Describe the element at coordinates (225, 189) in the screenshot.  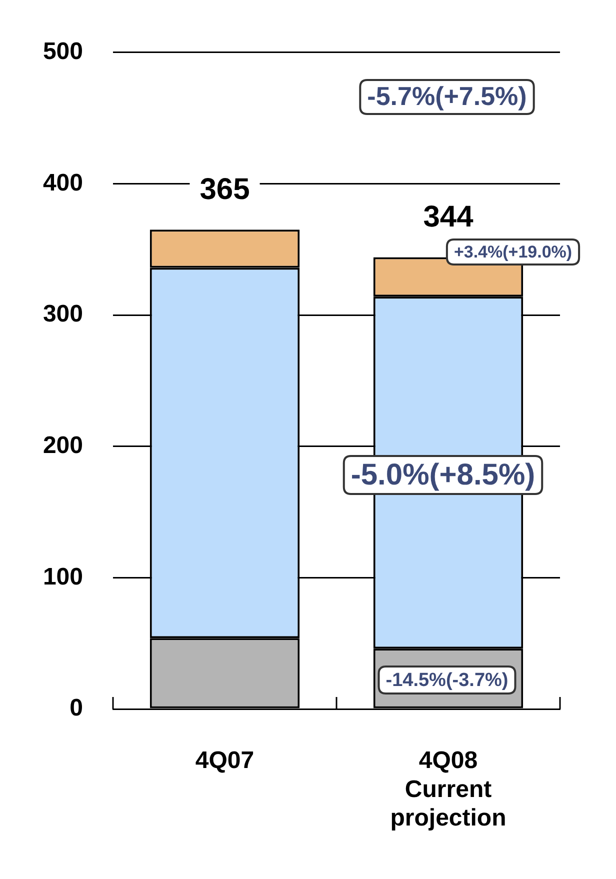
I see `total-label: 365` at that location.